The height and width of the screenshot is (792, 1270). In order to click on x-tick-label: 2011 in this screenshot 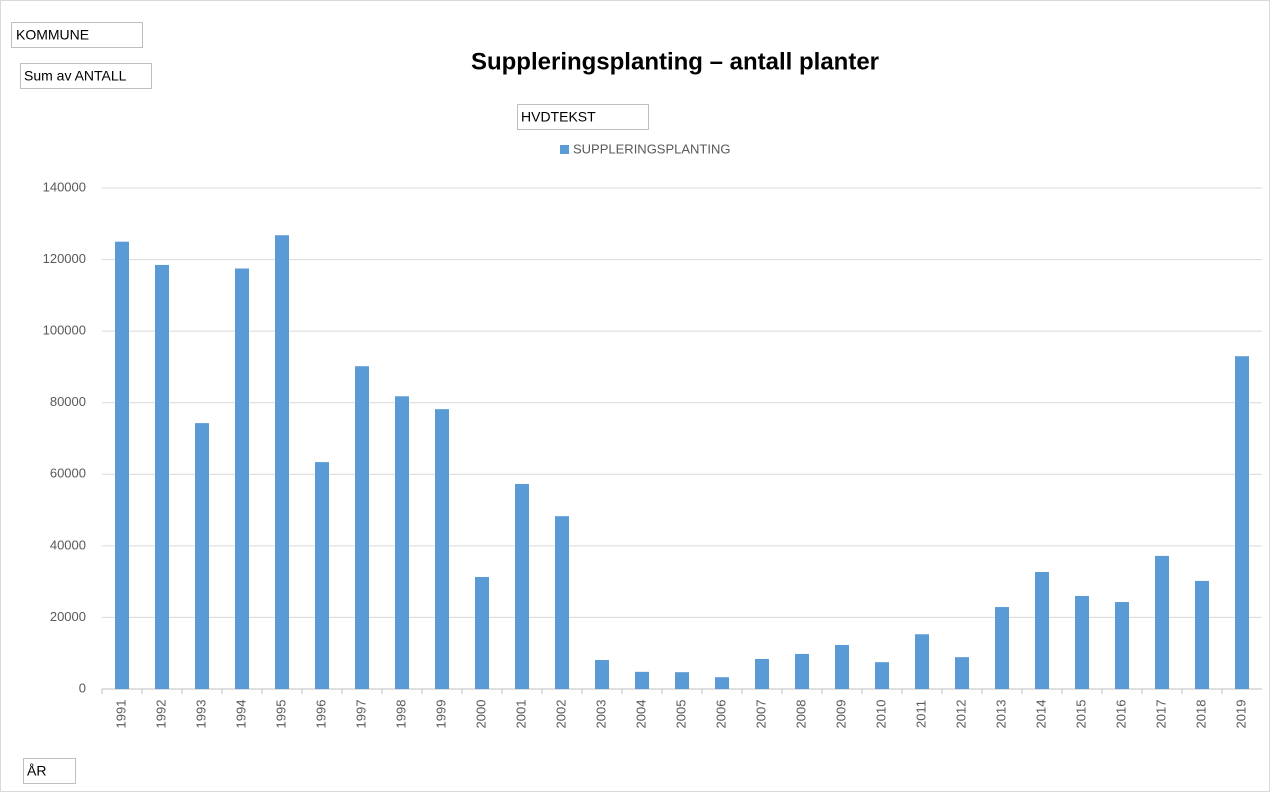, I will do `click(920, 714)`.